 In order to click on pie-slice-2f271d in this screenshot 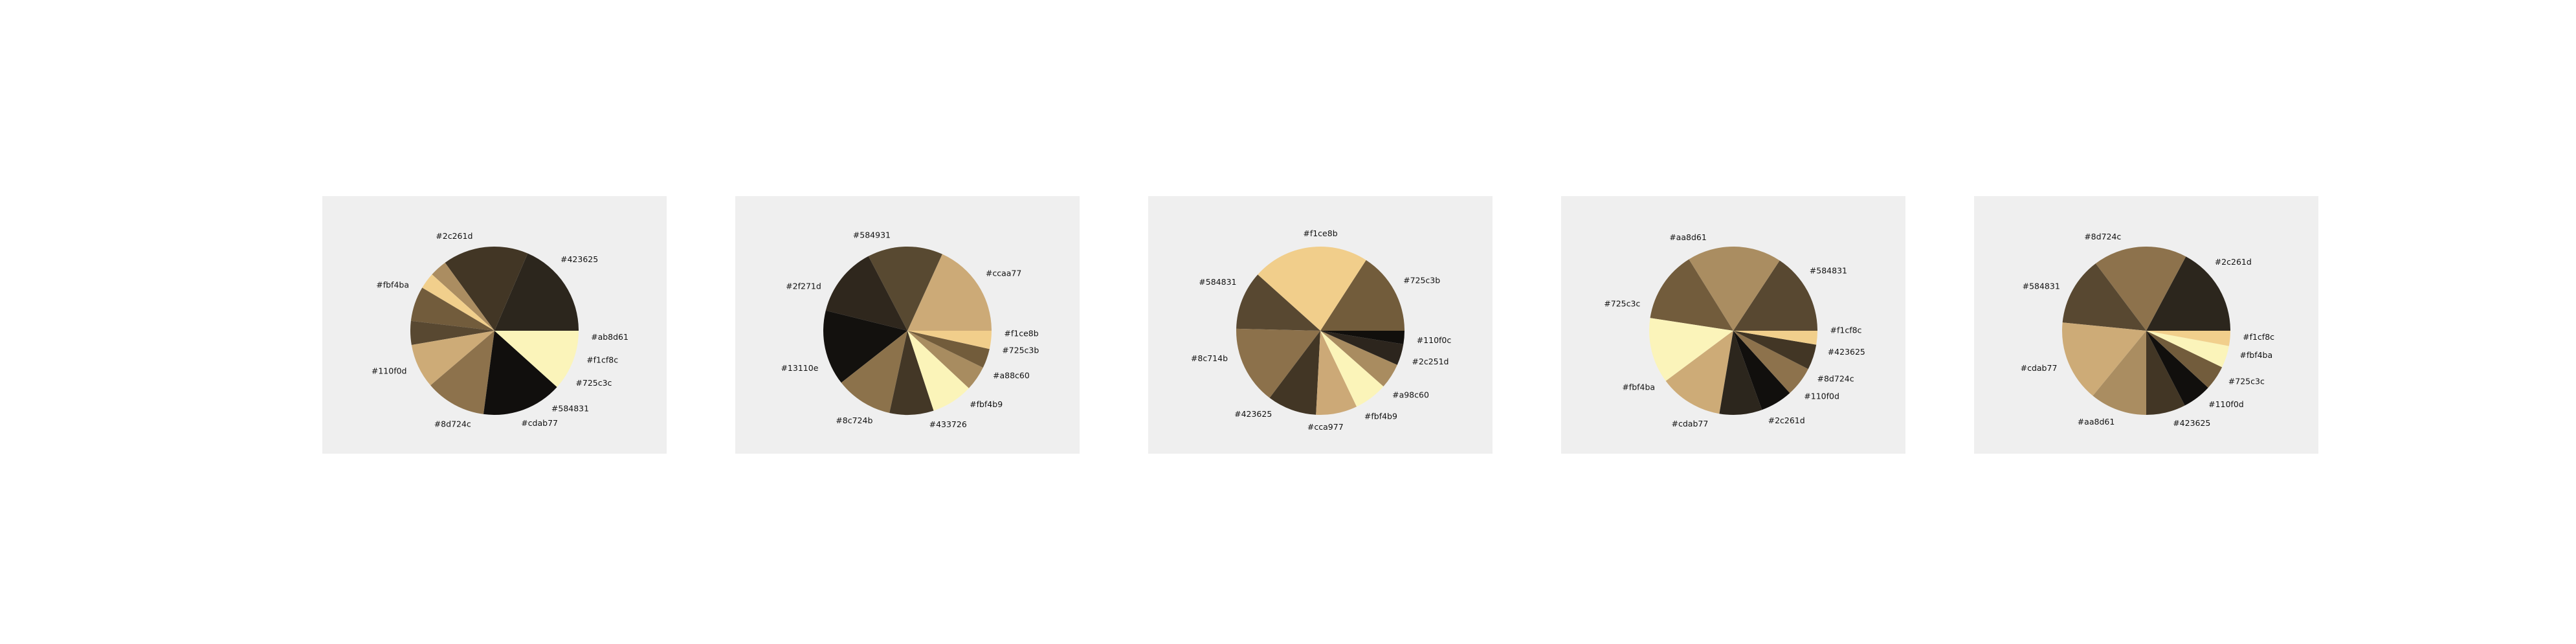, I will do `click(866, 293)`.